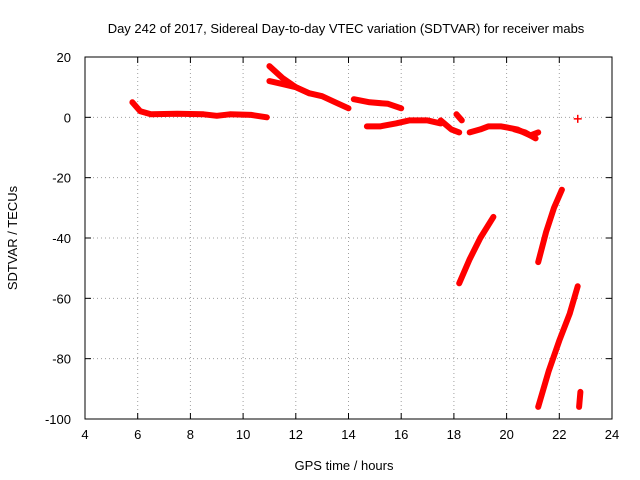 The height and width of the screenshot is (480, 640). I want to click on y-axis-label: SDTVAR / TECUs, so click(12, 237).